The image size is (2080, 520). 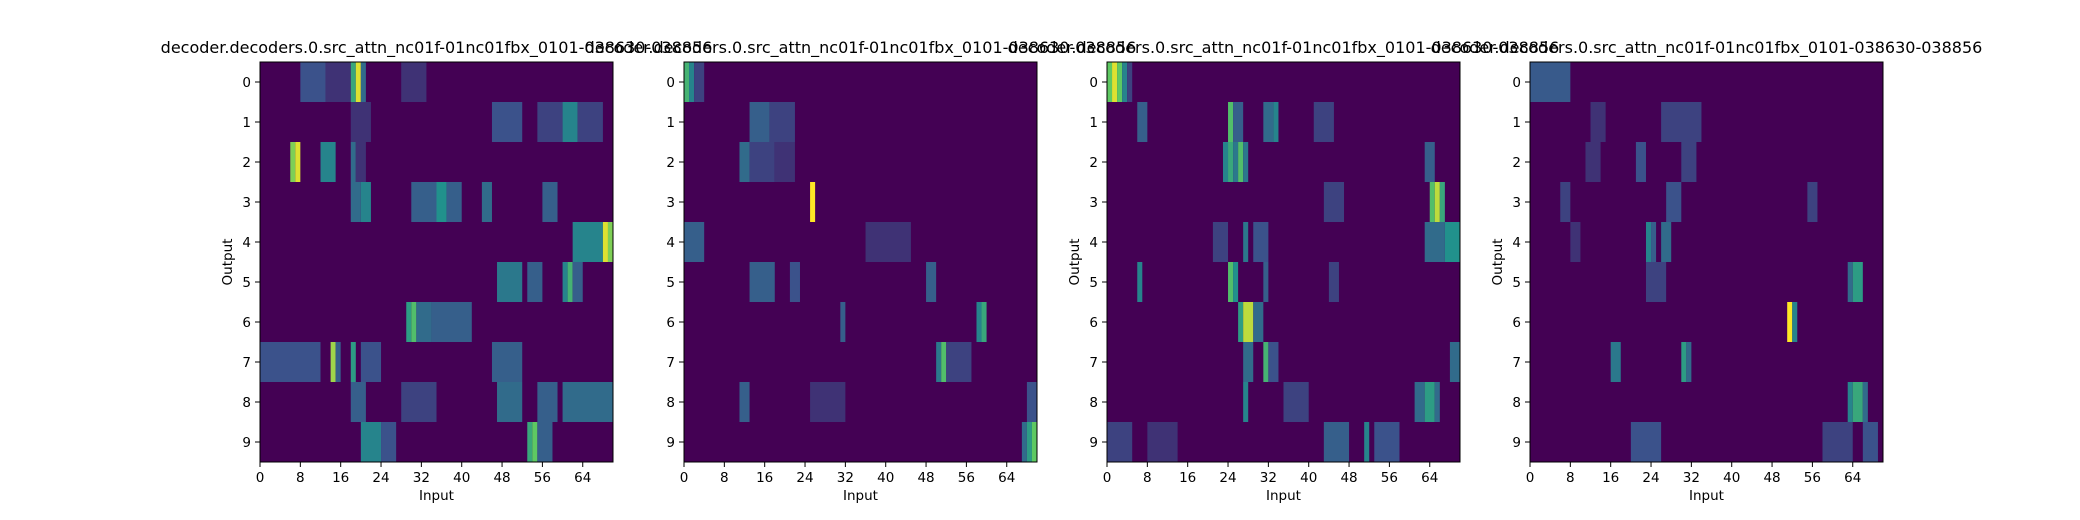 What do you see at coordinates (1516, 243) in the screenshot?
I see `y-tick-label: 4` at bounding box center [1516, 243].